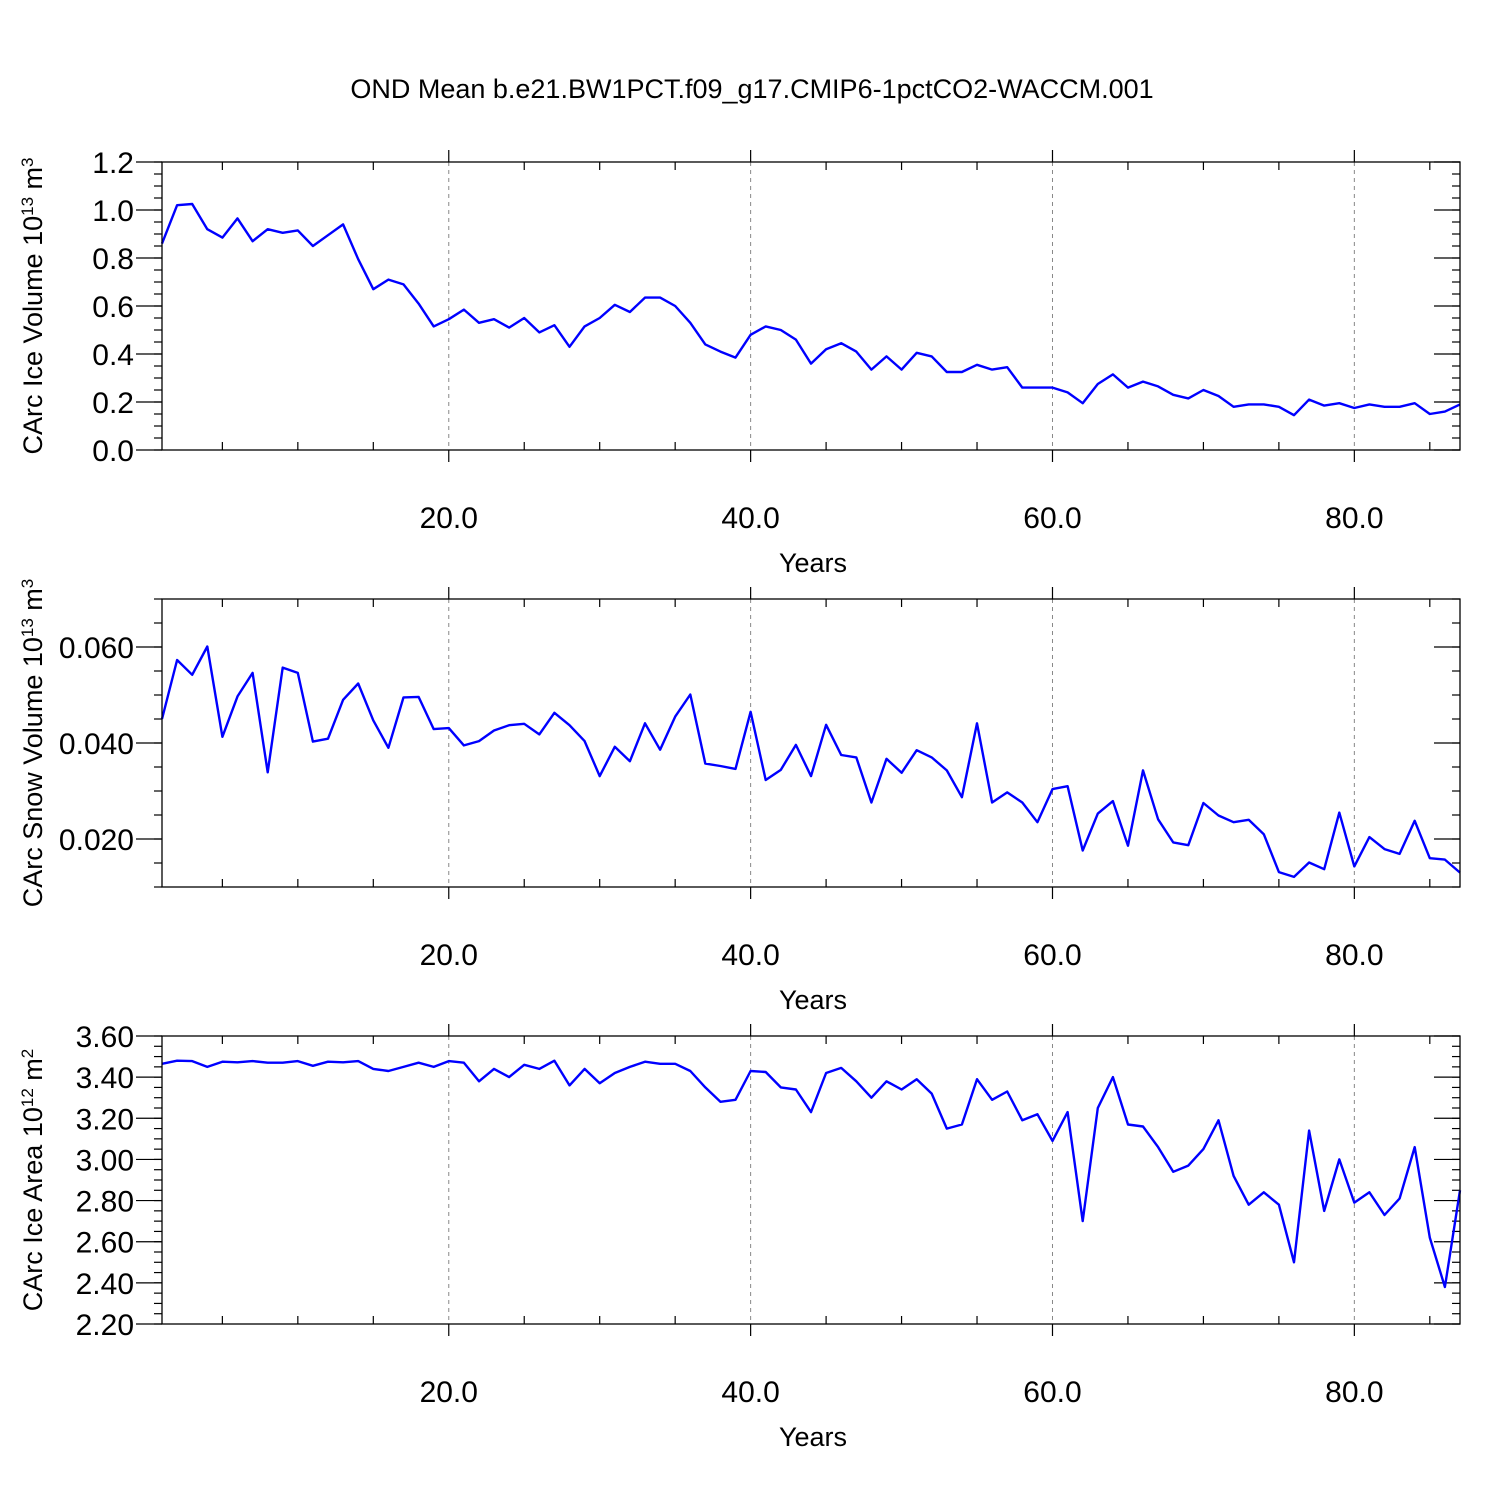 This screenshot has width=1500, height=1505. Describe the element at coordinates (96, 744) in the screenshot. I see `y-tick-label: 0.040` at that location.